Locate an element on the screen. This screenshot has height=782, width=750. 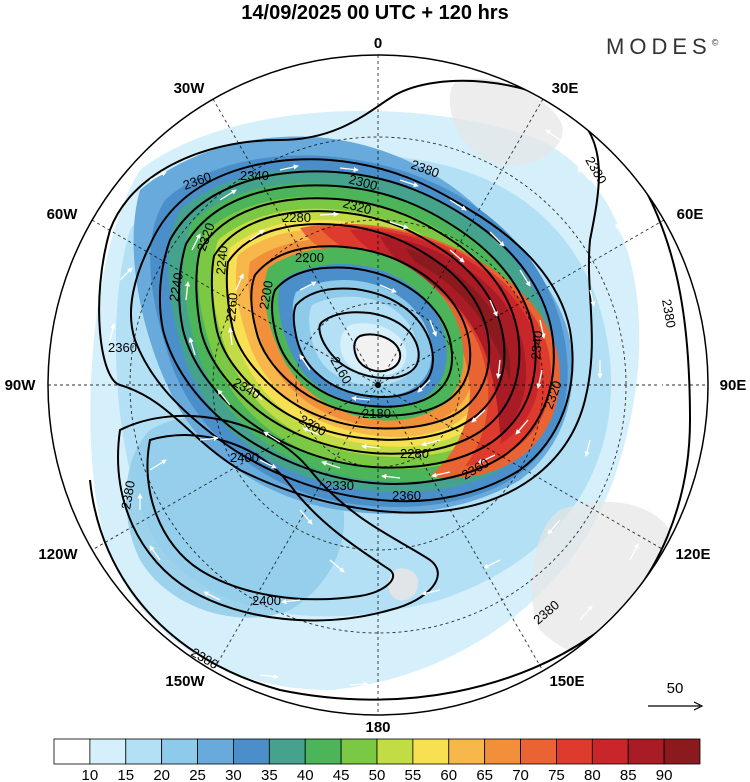
lon-label-0: 0 is located at coordinates (378, 43).